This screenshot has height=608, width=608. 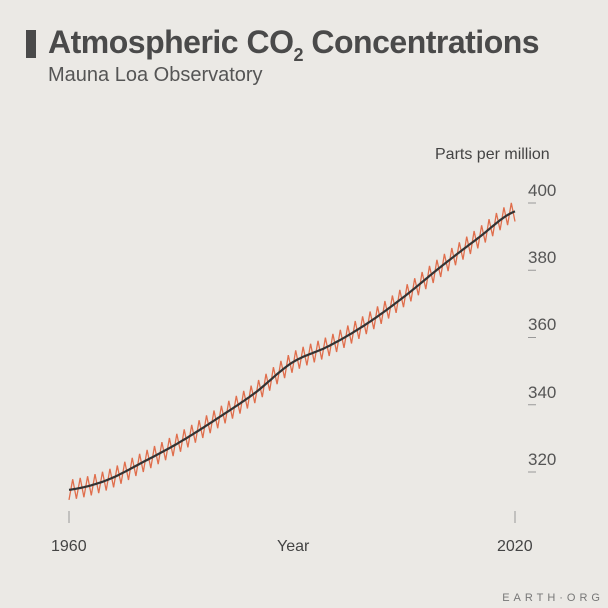 What do you see at coordinates (515, 546) in the screenshot?
I see `x-tick-label-2020: 2020` at bounding box center [515, 546].